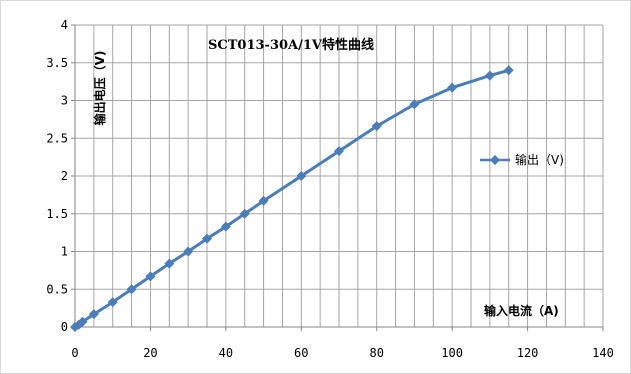 This screenshot has width=631, height=374. I want to click on x-tick-label: 60, so click(301, 353).